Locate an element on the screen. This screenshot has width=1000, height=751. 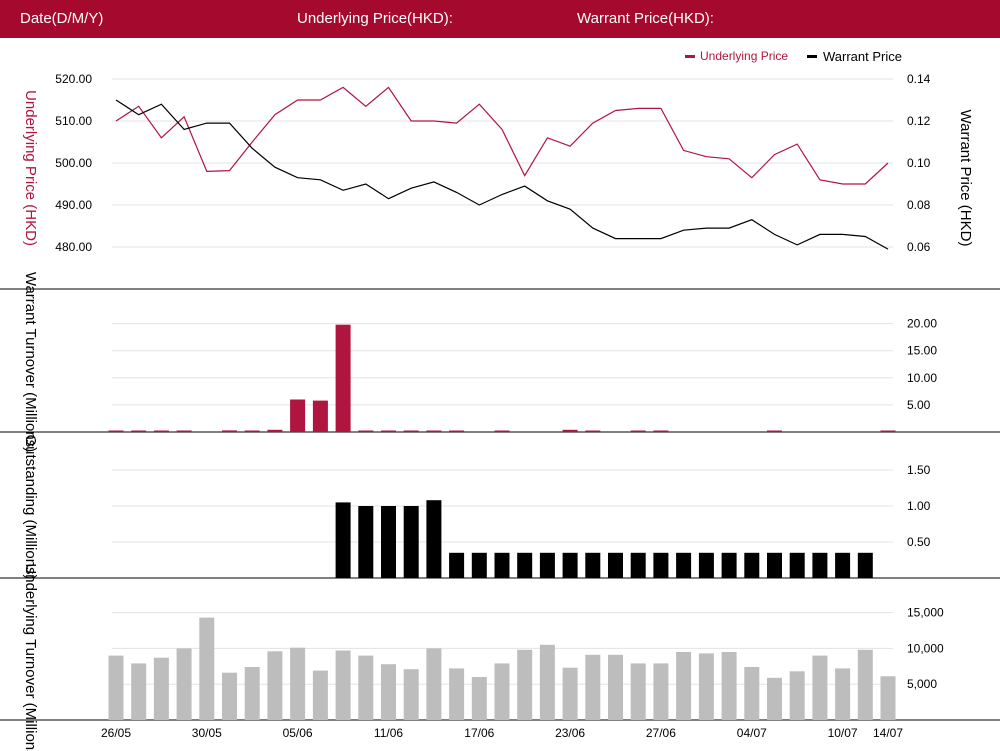
panel1-axis-label: Warrant Turnover (Millions) is located at coordinates (30, 362).